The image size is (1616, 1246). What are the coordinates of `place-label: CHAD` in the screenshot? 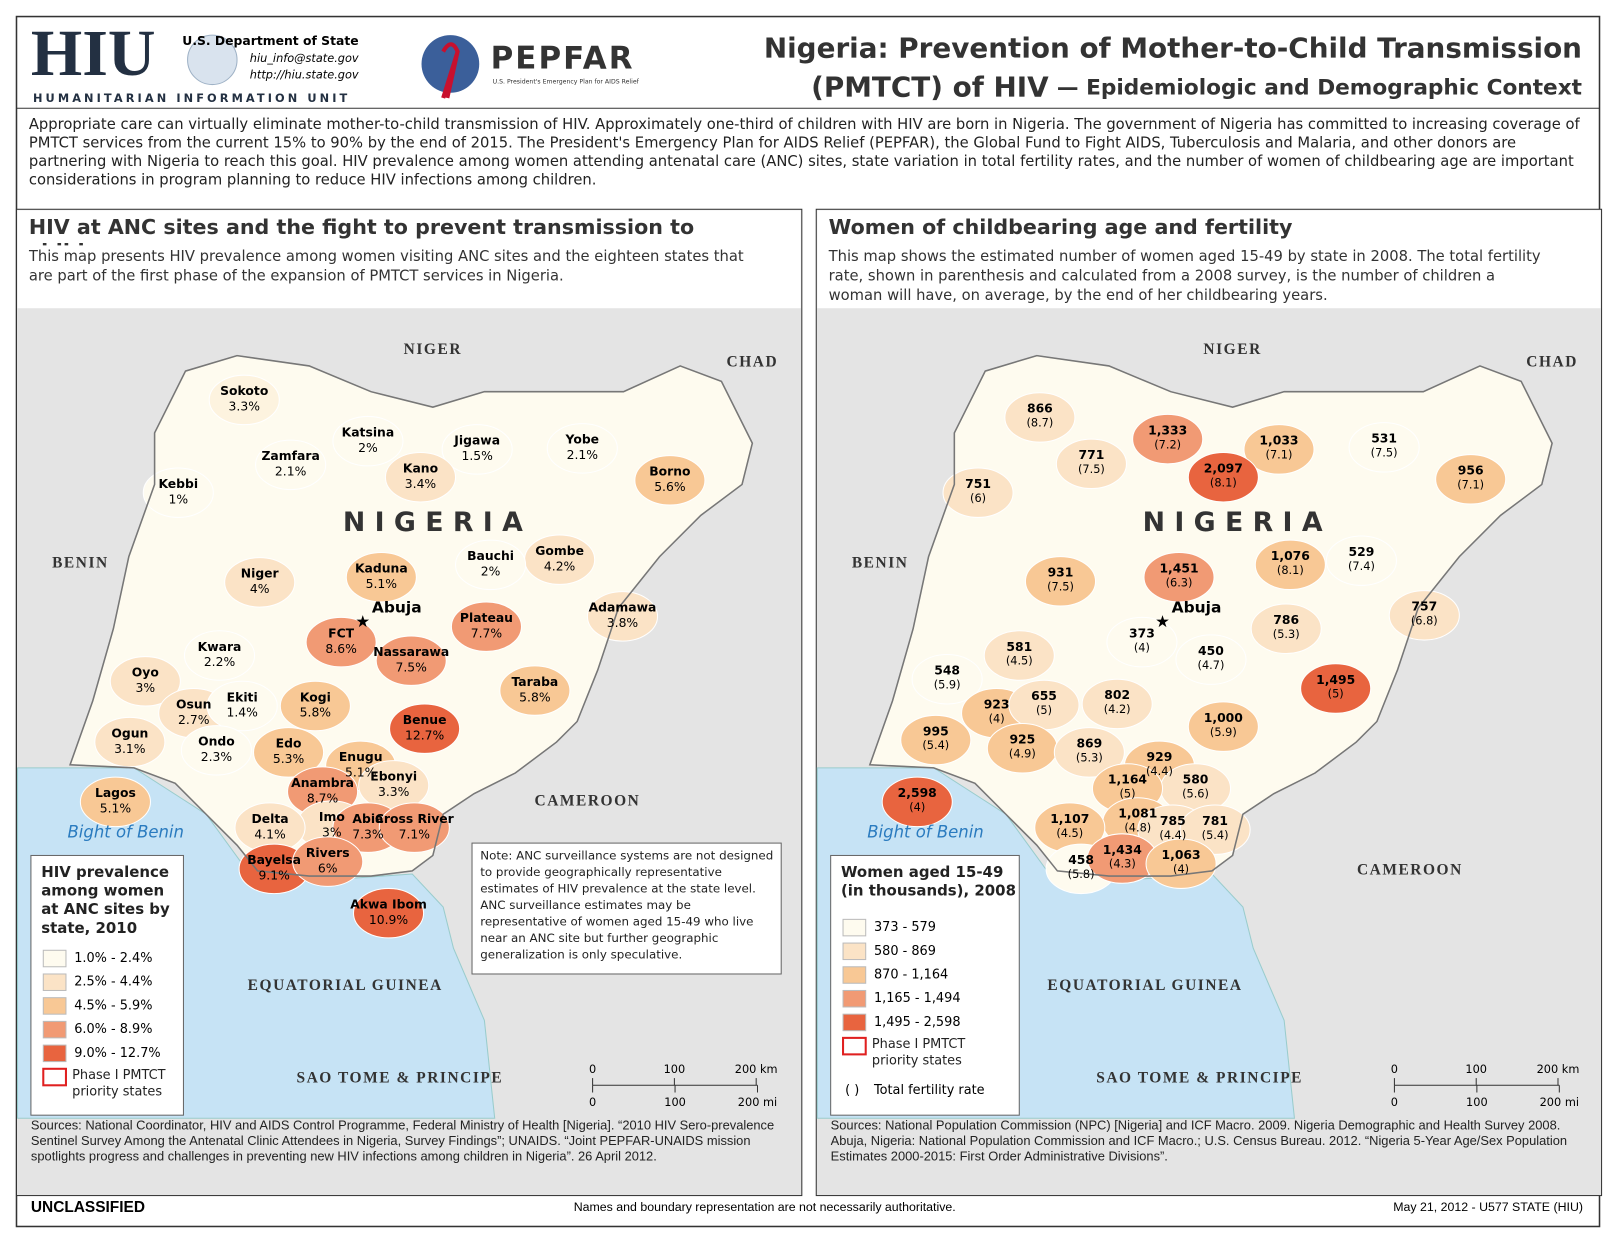 It's located at (753, 361).